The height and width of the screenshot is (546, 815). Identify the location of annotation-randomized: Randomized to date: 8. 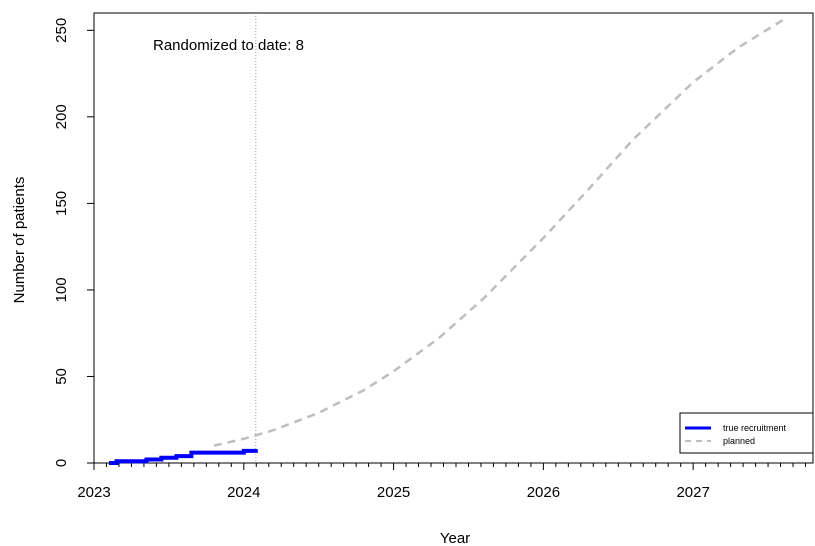
(228, 45).